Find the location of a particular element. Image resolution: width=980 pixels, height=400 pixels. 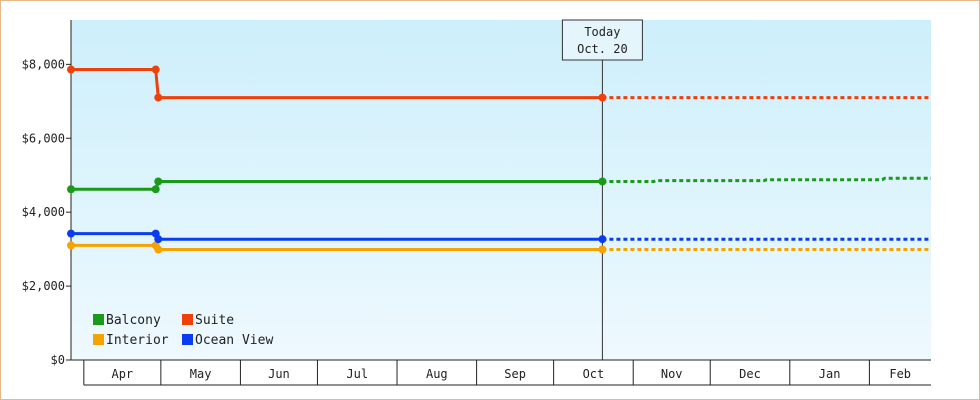

legend-label-balcony: Balcony is located at coordinates (133, 320).